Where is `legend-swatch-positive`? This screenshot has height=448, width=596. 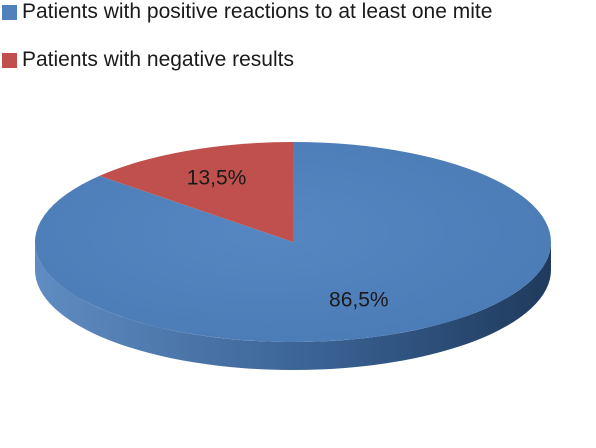
legend-swatch-positive is located at coordinates (9, 12).